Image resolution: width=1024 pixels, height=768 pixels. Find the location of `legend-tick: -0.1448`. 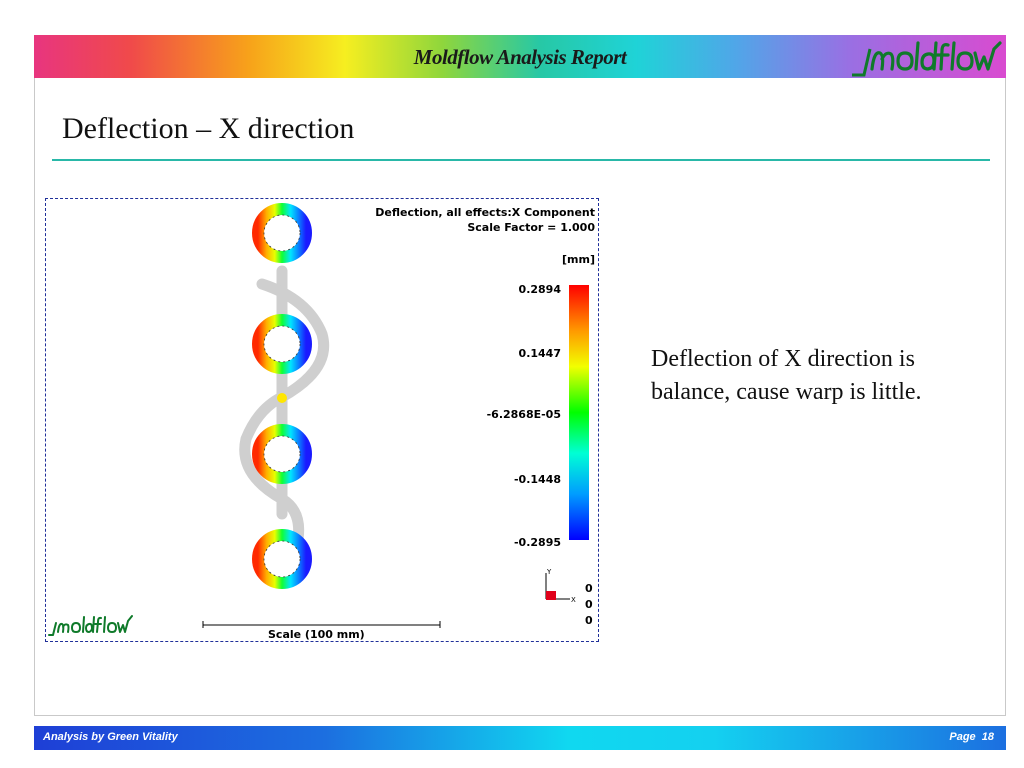

legend-tick: -0.1448 is located at coordinates (537, 479).